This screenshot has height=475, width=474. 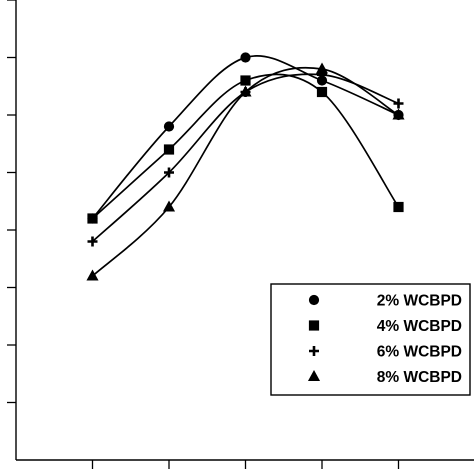 I want to click on x-ticks, so click(x=245, y=464).